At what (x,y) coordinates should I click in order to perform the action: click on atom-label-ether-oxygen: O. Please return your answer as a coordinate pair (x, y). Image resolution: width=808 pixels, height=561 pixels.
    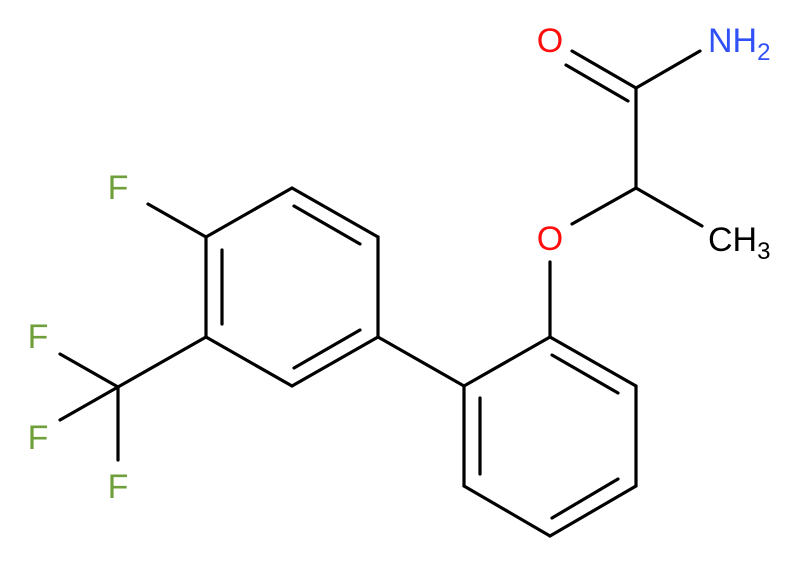
    Looking at the image, I should click on (550, 239).